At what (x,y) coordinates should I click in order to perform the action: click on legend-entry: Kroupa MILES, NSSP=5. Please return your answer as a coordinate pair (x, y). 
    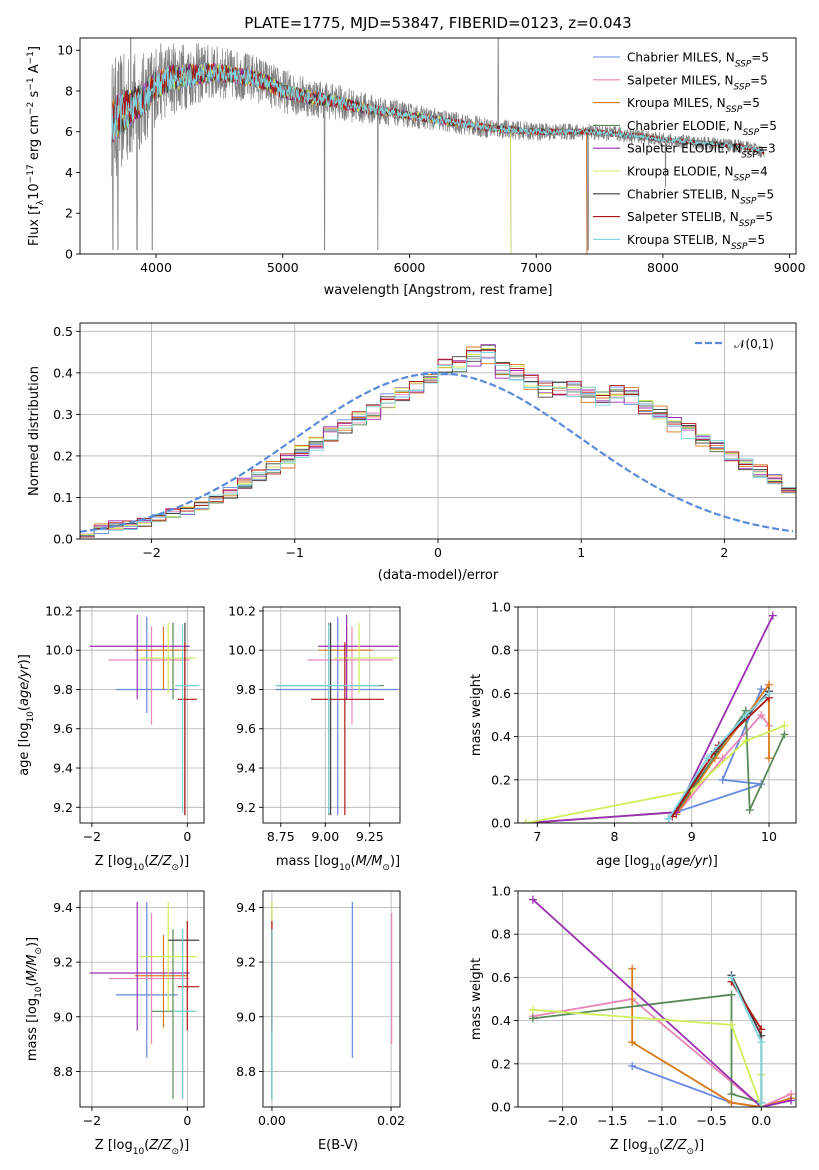
    Looking at the image, I should click on (693, 105).